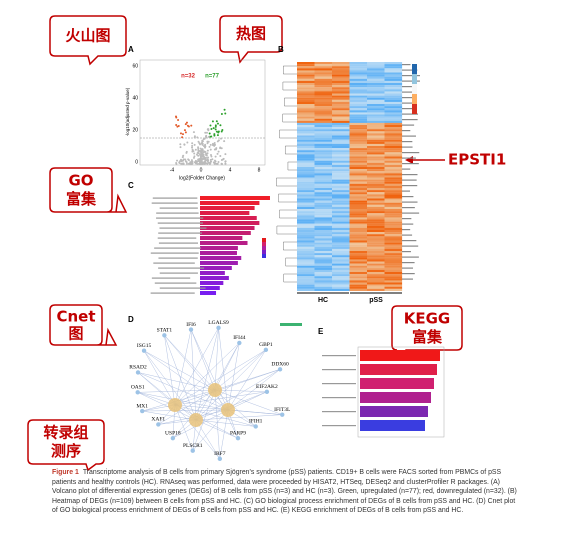  What do you see at coordinates (172, 170) in the screenshot?
I see `x-tick-label: -4` at bounding box center [172, 170].